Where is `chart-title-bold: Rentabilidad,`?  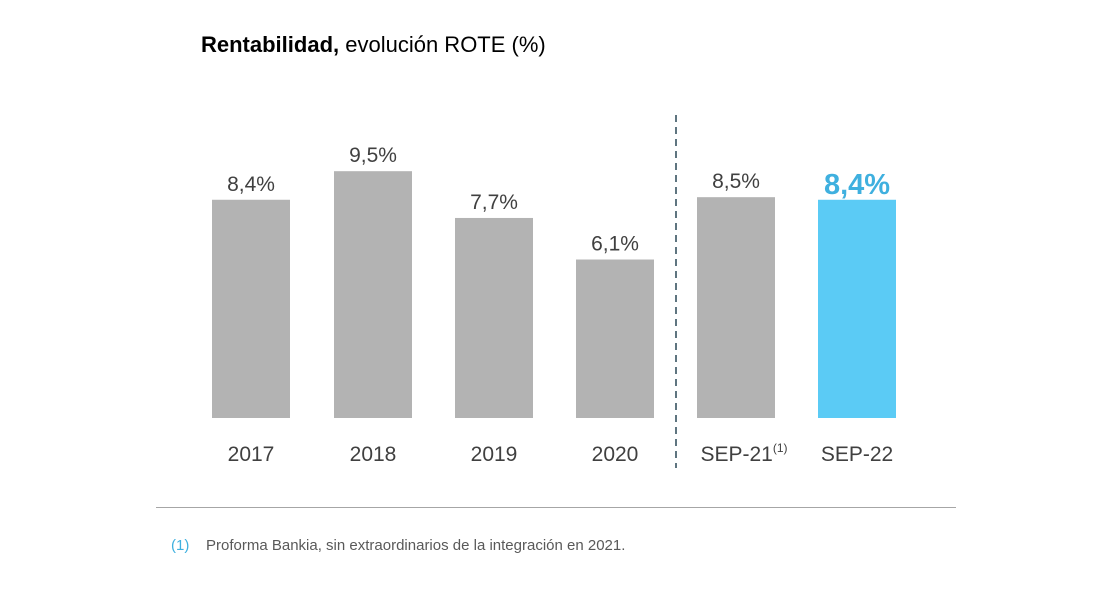
chart-title-bold: Rentabilidad, is located at coordinates (270, 44).